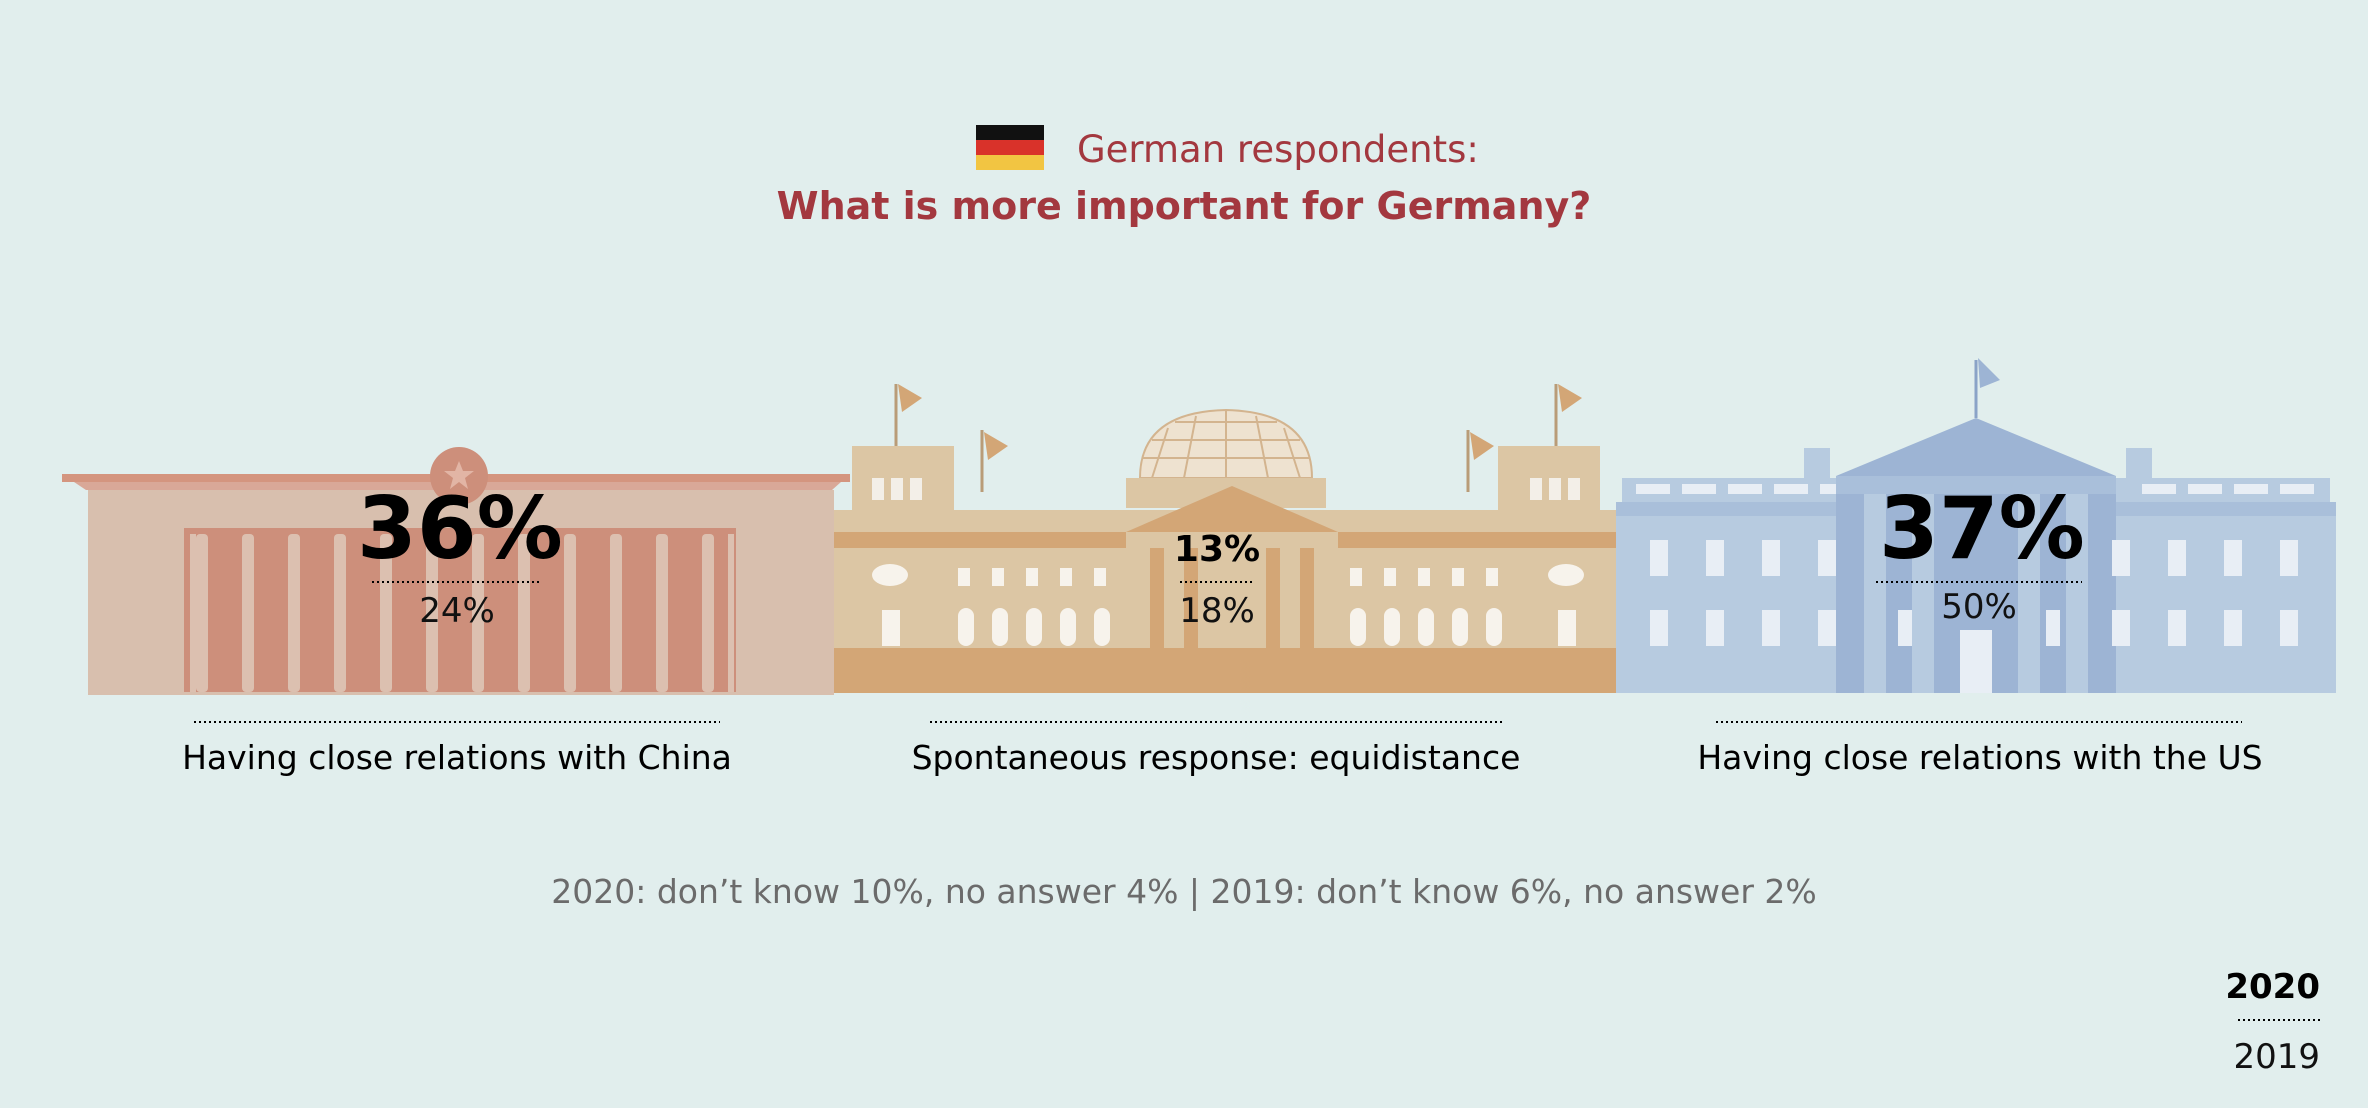 The image size is (2368, 1108). Describe the element at coordinates (1982, 529) in the screenshot. I see `value-2020-us: 37%` at that location.